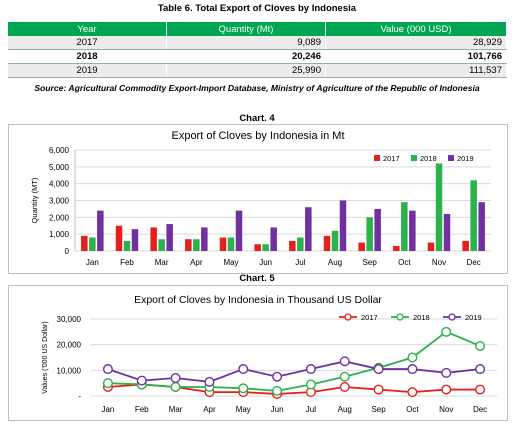 The width and height of the screenshot is (514, 426). Describe the element at coordinates (87, 43) in the screenshot. I see `cell-year: 2017` at that location.